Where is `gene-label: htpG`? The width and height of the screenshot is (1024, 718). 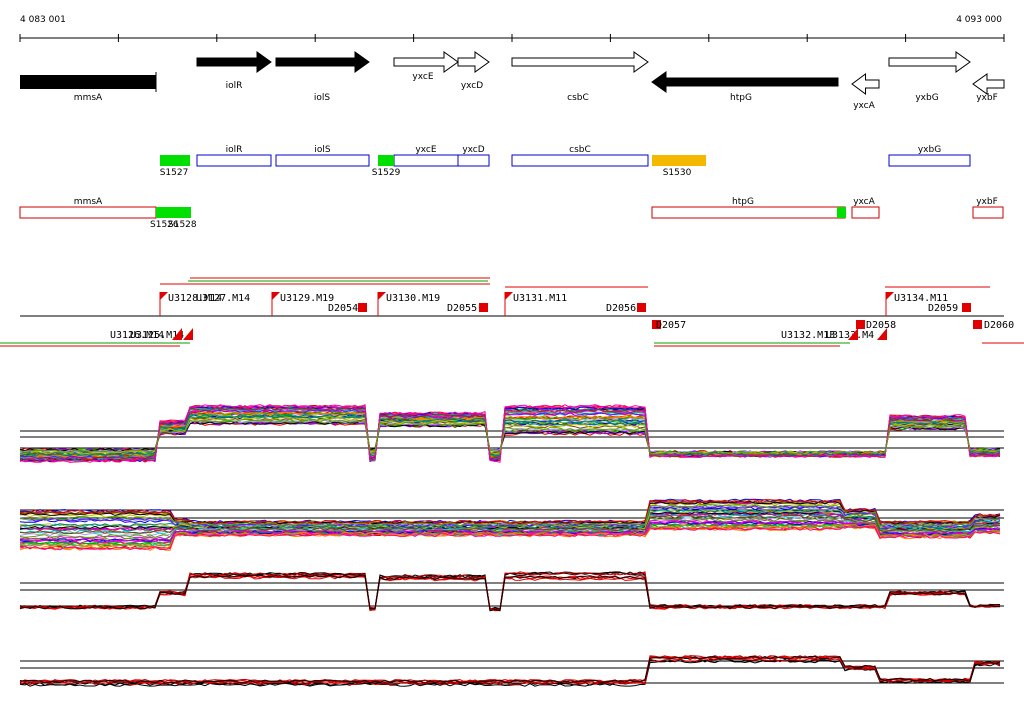 gene-label: htpG is located at coordinates (741, 98).